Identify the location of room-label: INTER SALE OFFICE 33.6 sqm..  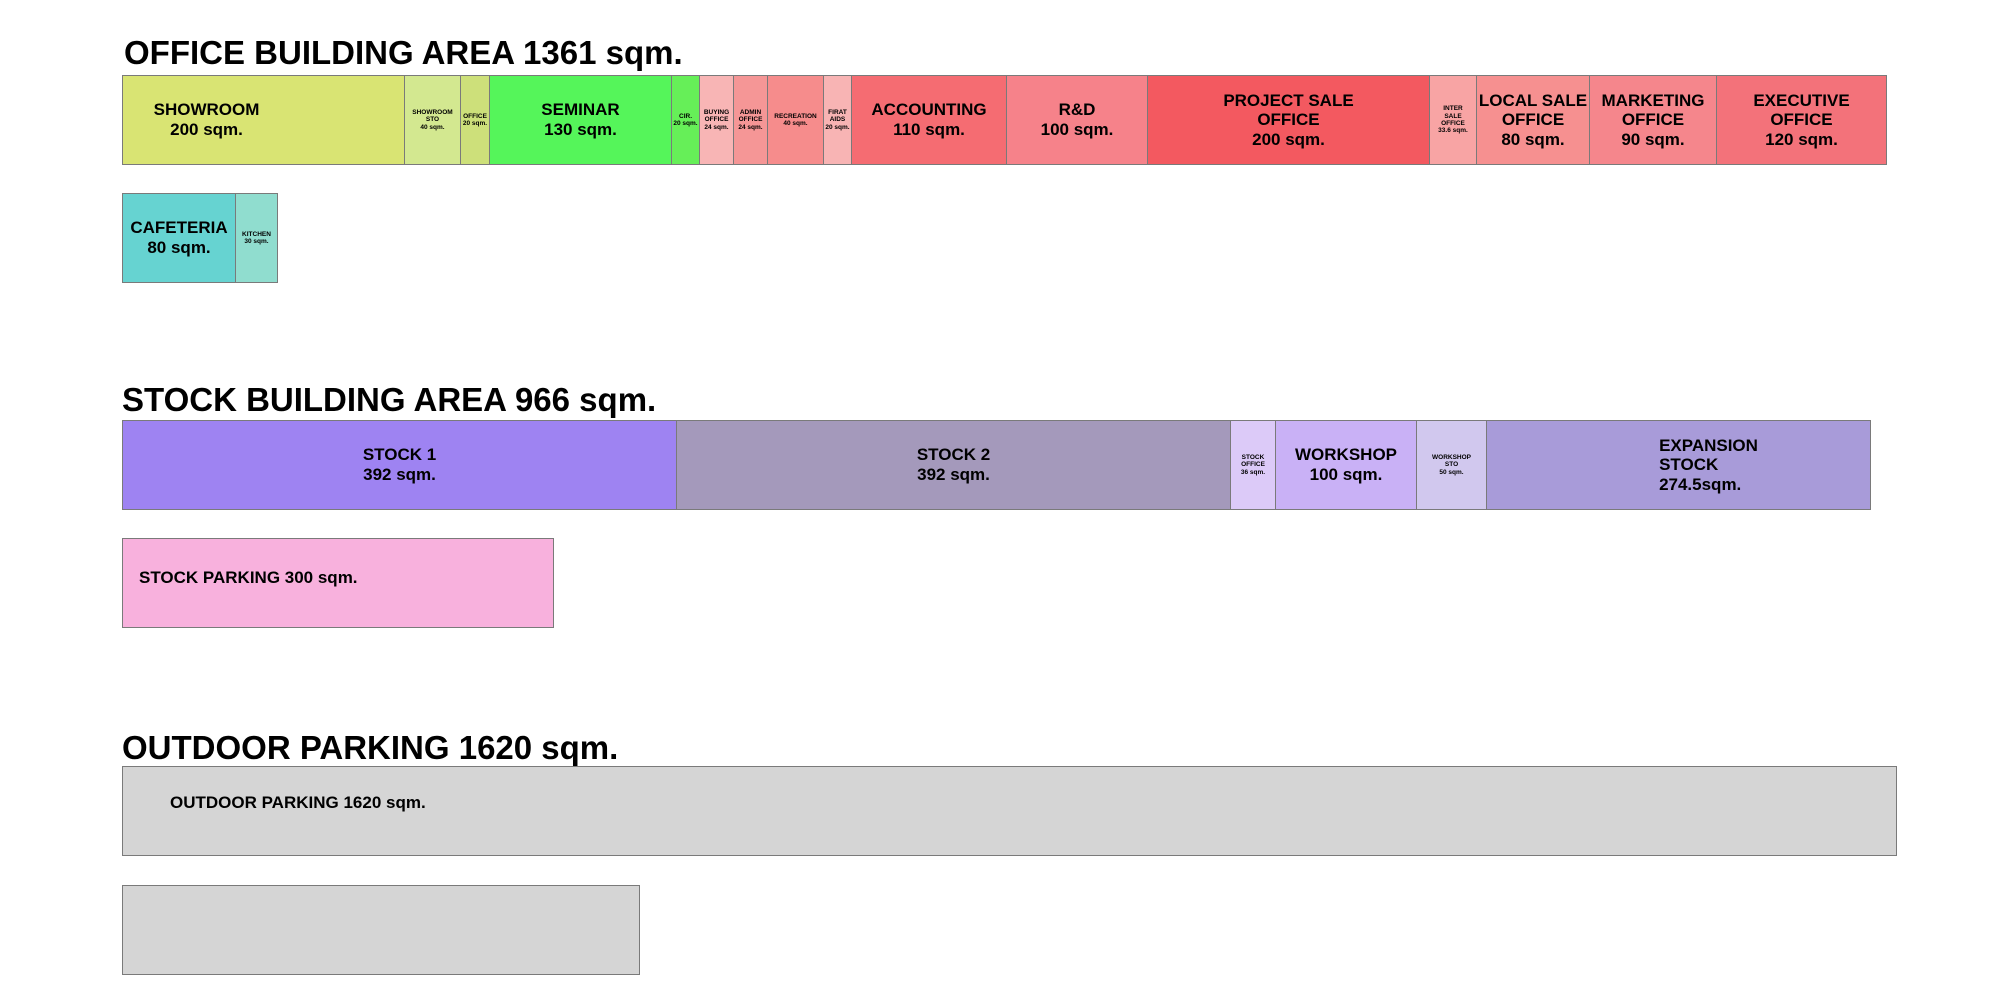
(1453, 120).